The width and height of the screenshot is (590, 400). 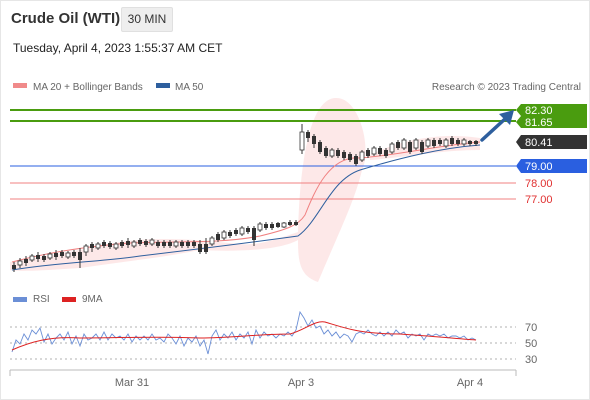 I want to click on chart-datetime: Tuesday, April 4, 2023 1:55:37 AM CET, so click(x=118, y=48).